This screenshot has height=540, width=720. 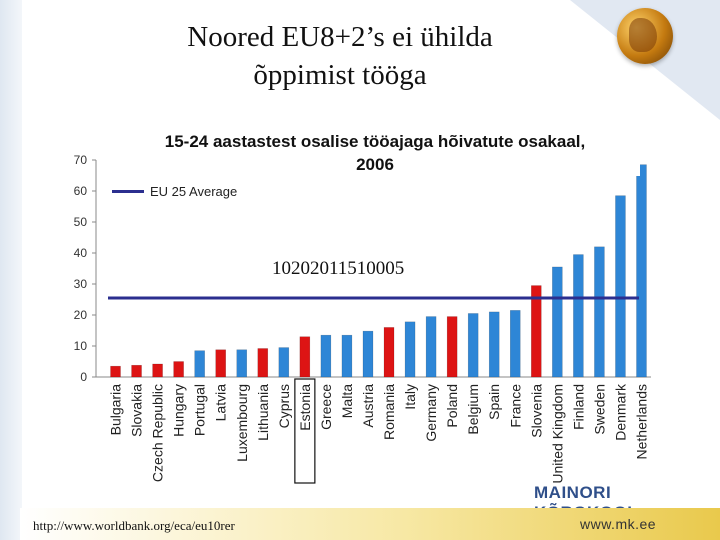 I want to click on left-decor-band, so click(x=11, y=270).